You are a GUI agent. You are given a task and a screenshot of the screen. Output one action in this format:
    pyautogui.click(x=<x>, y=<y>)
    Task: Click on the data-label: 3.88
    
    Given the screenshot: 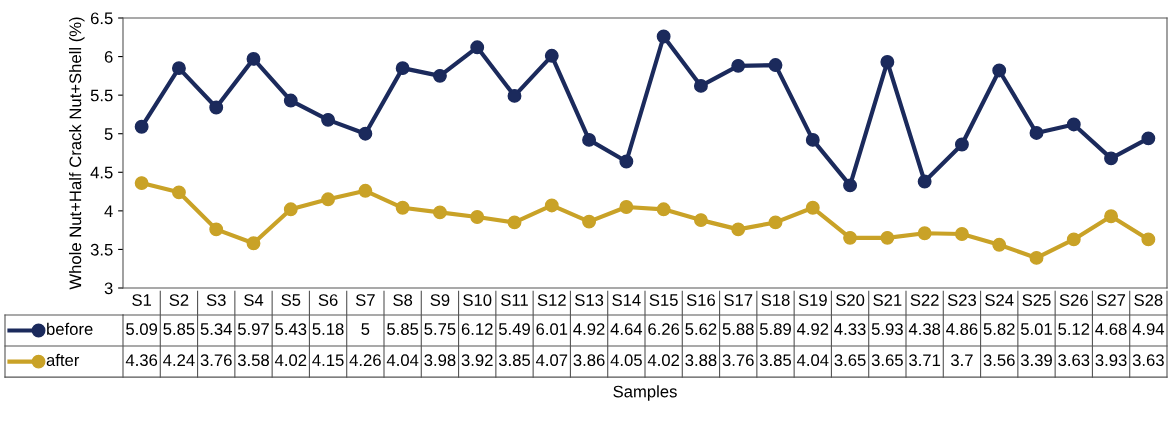 What is the action you would take?
    pyautogui.click(x=701, y=360)
    